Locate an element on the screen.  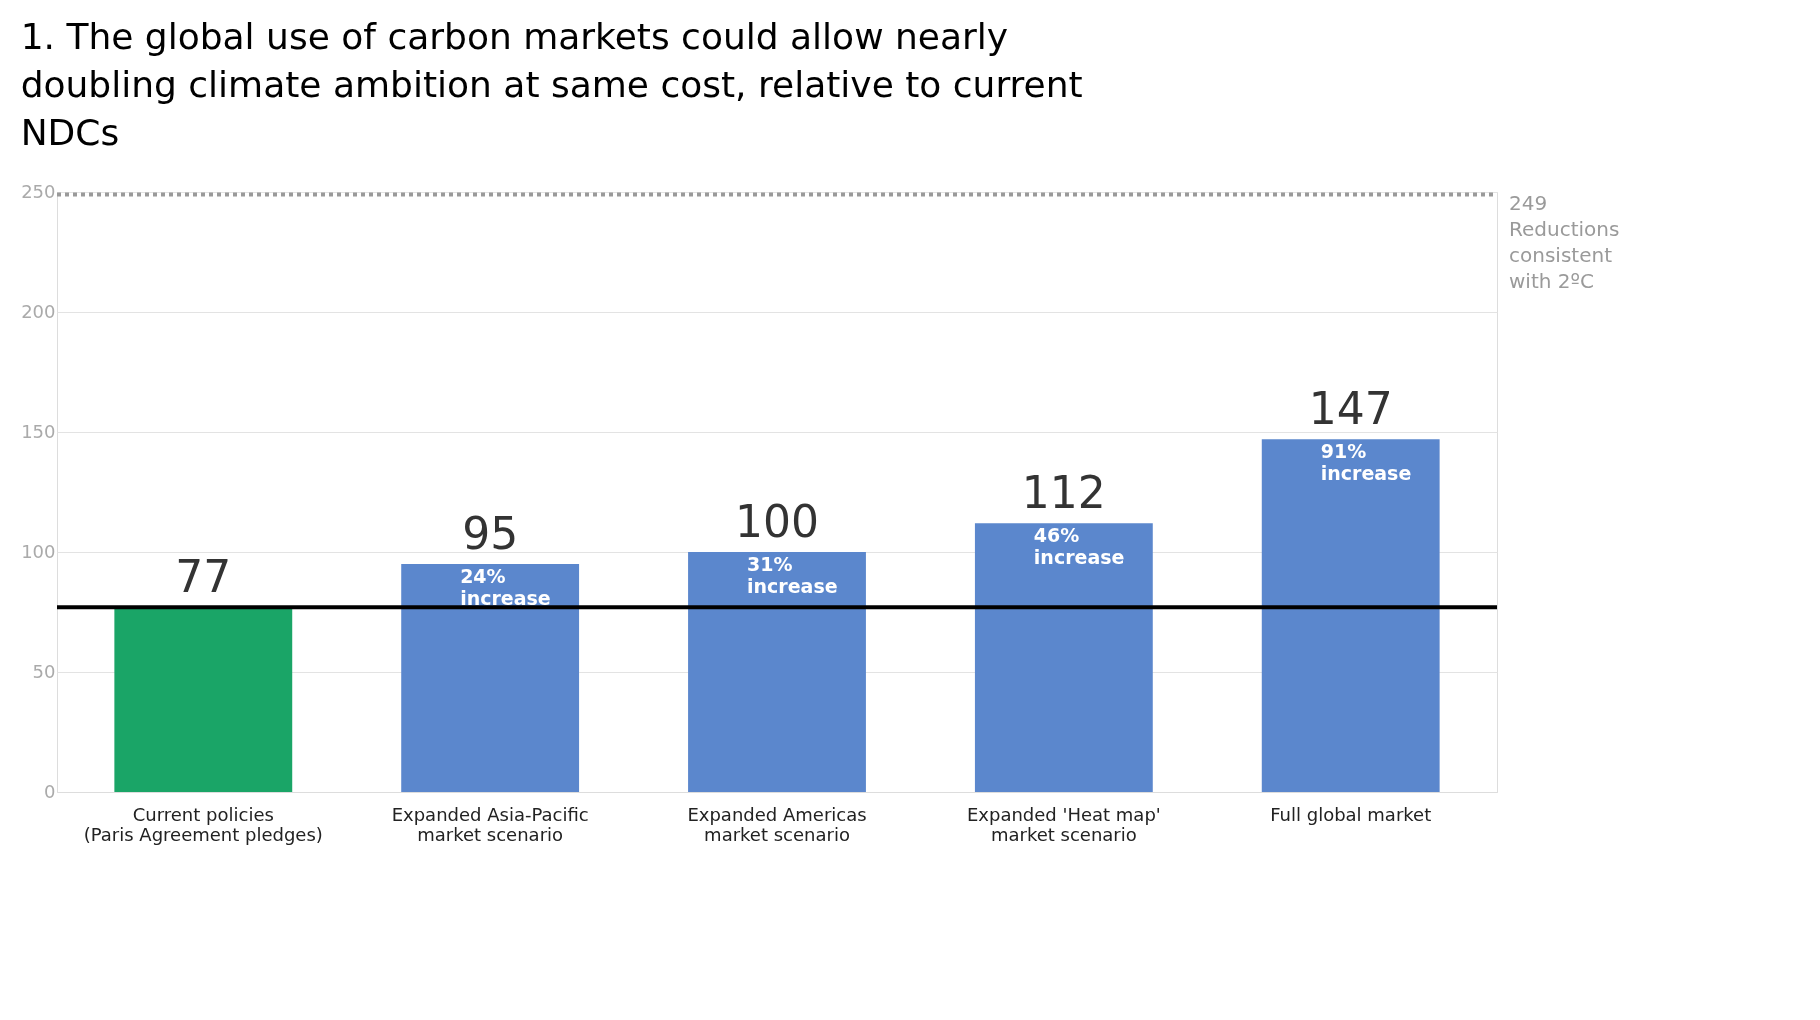
data-label: 147 is located at coordinates (1350, 409).